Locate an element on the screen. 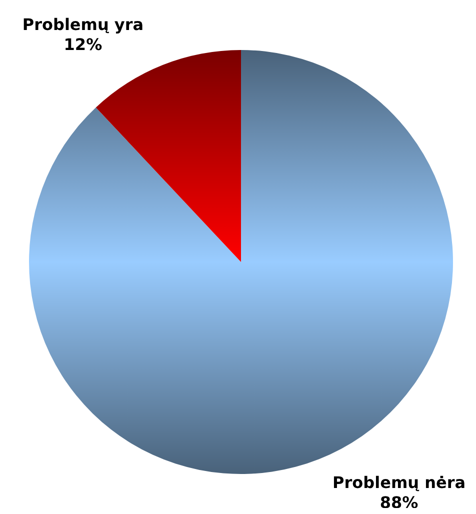 The image size is (476, 514). slice-label: Problemų nėra is located at coordinates (399, 482).